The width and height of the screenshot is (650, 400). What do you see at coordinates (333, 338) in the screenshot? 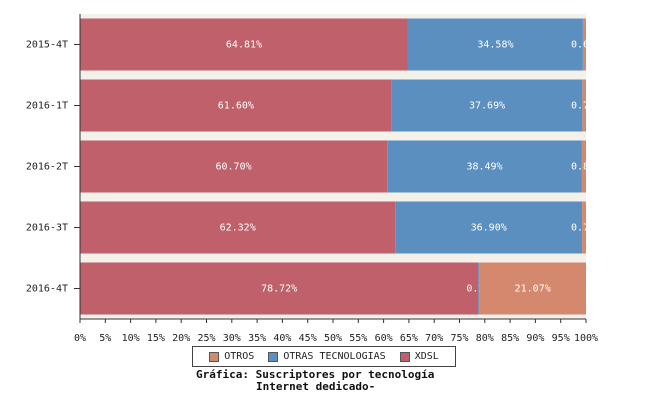
I see `x-tick-label: 50%` at bounding box center [333, 338].